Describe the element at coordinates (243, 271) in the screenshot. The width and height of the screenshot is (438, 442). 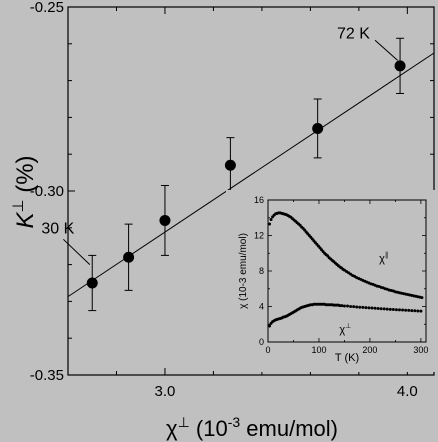
I see `inset-y-axis-label: χ (10-3 emu/mol)` at that location.